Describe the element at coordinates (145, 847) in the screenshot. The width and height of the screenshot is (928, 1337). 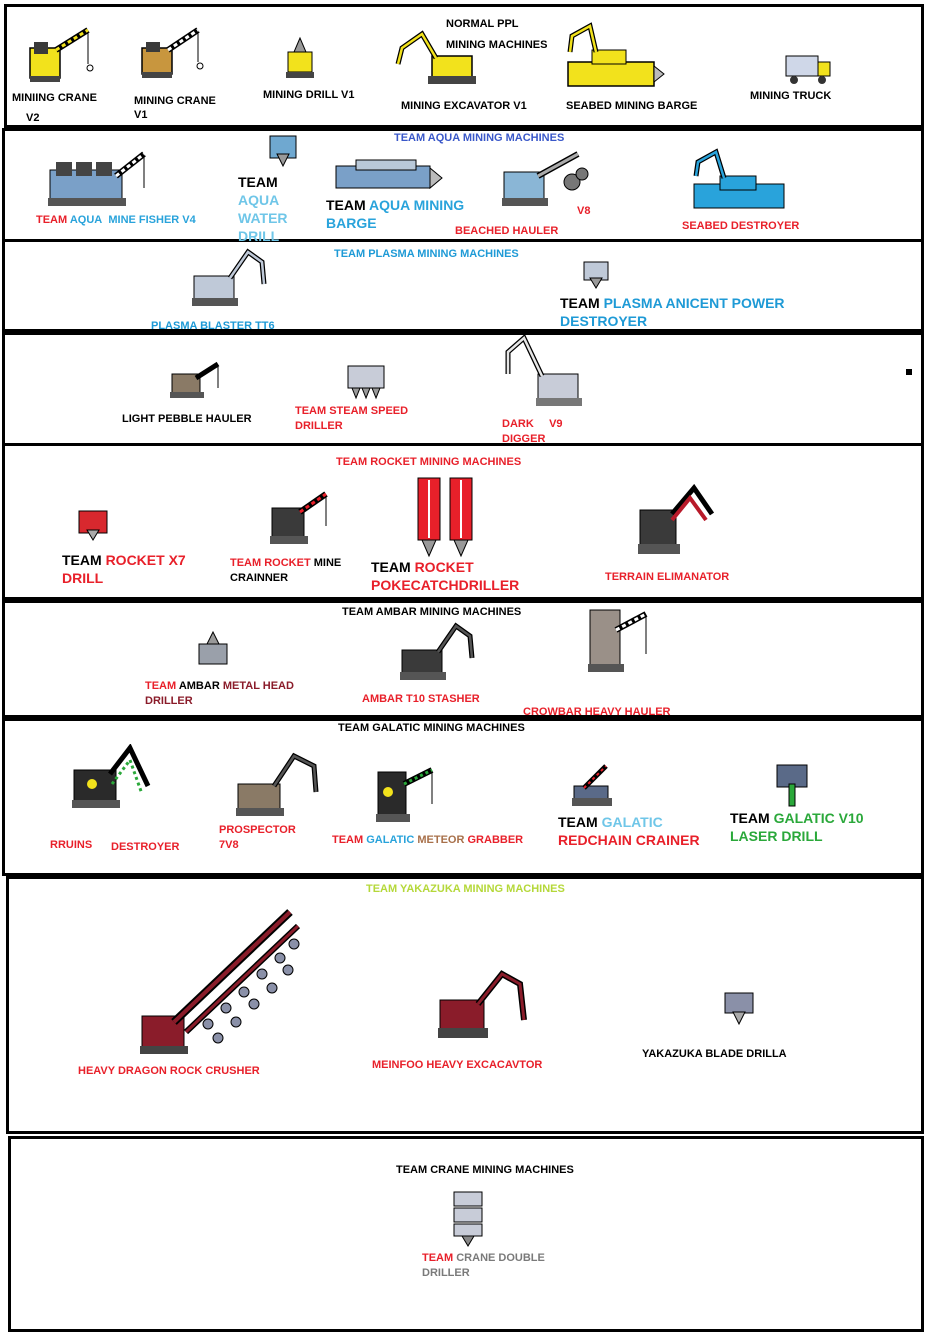
I see `destroyer-label: DESTROYER` at that location.